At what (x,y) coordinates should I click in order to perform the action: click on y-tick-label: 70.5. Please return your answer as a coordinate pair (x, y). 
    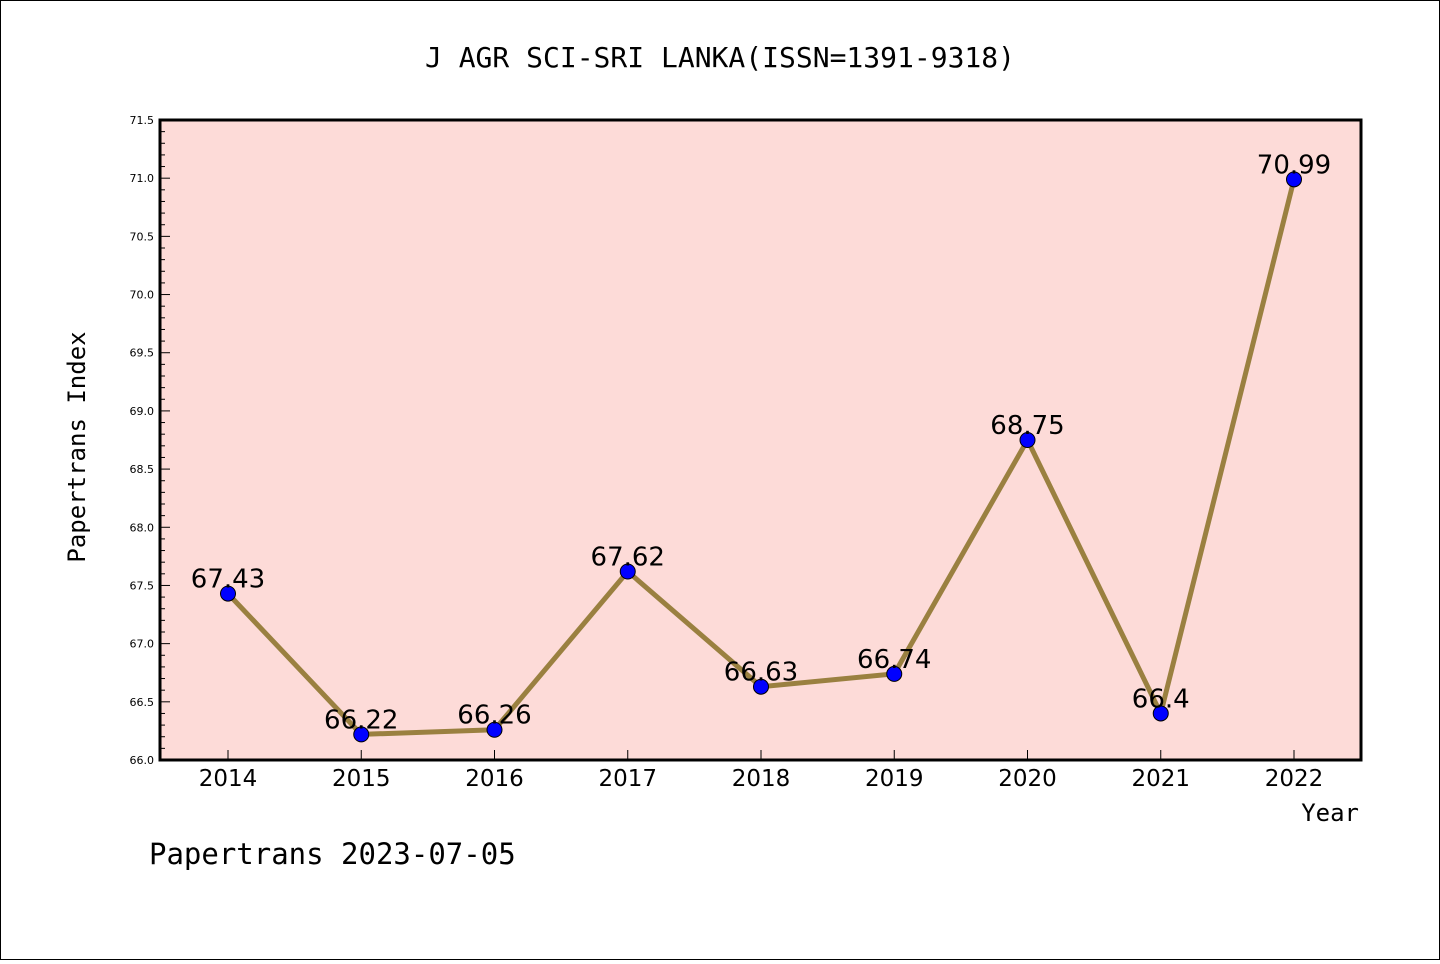
    Looking at the image, I should click on (142, 236).